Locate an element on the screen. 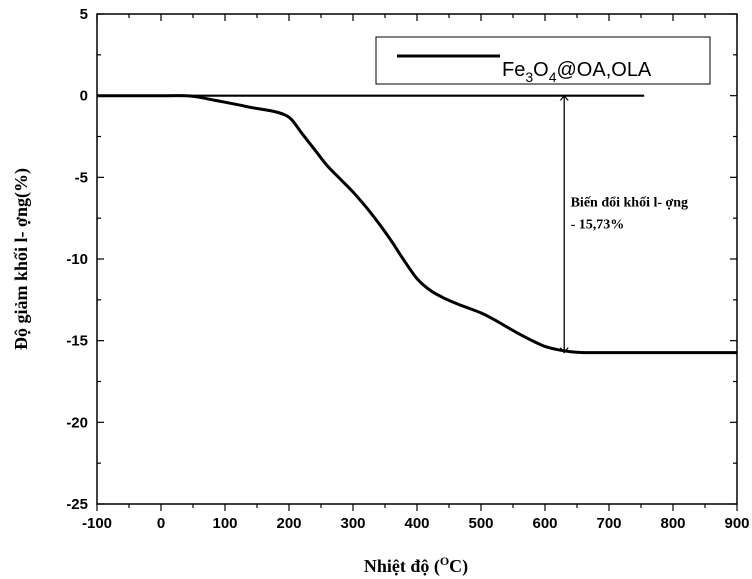 This screenshot has height=579, width=752. x-tick-label: 300 is located at coordinates (352, 523).